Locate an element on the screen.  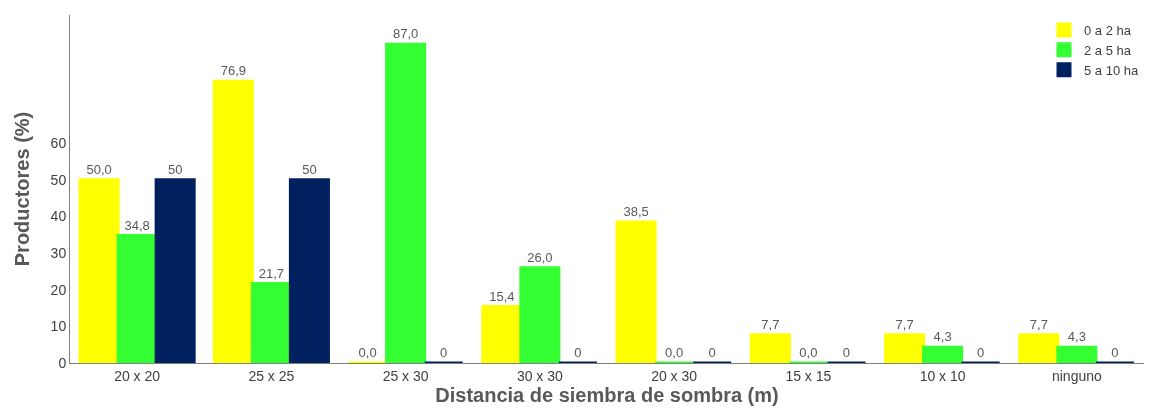
data-label: 76,9 is located at coordinates (233, 71).